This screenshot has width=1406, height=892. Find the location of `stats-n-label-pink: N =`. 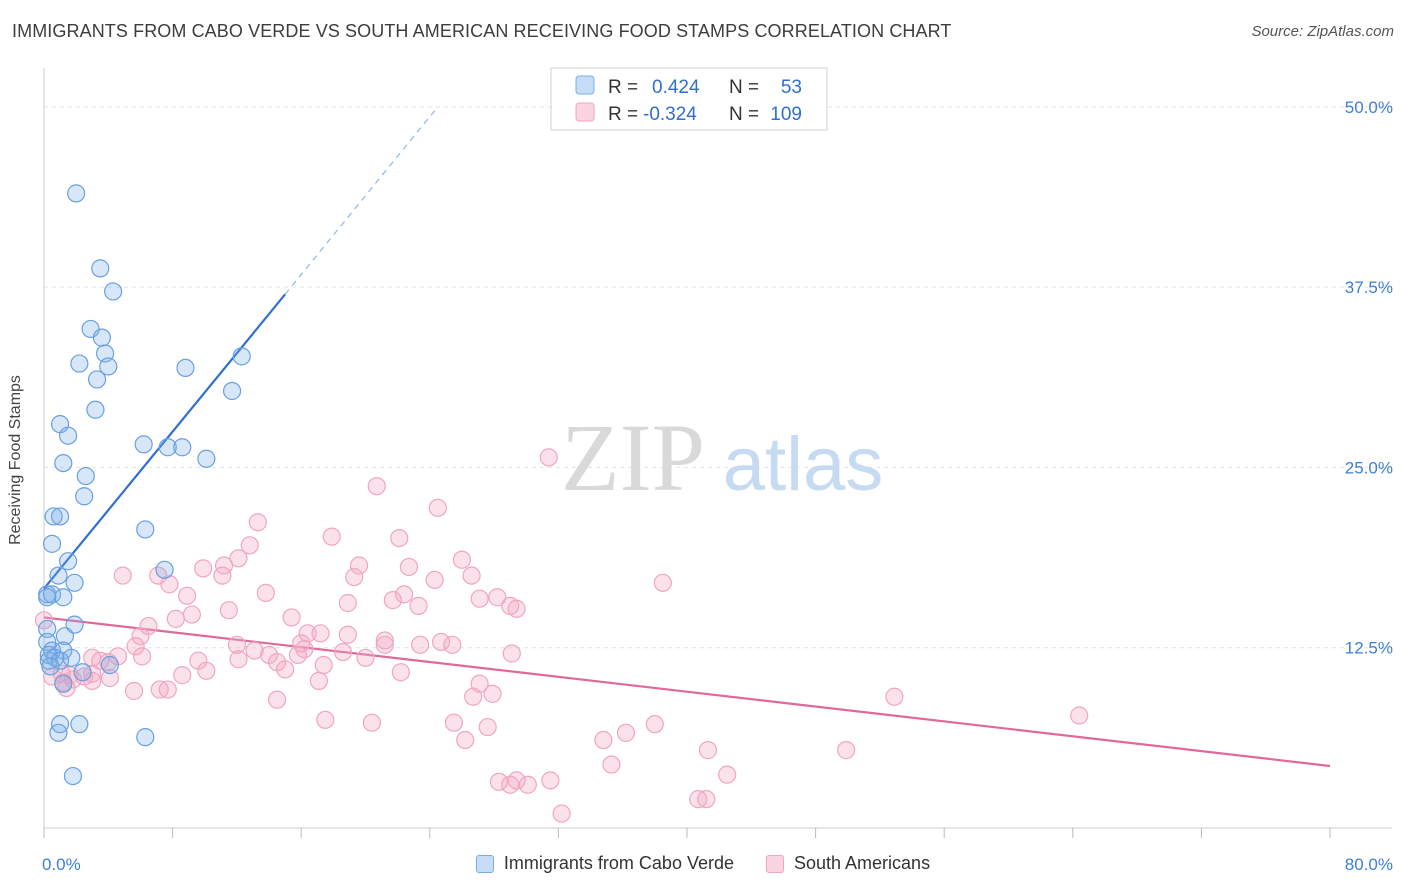

stats-n-label-pink: N = is located at coordinates (744, 114).